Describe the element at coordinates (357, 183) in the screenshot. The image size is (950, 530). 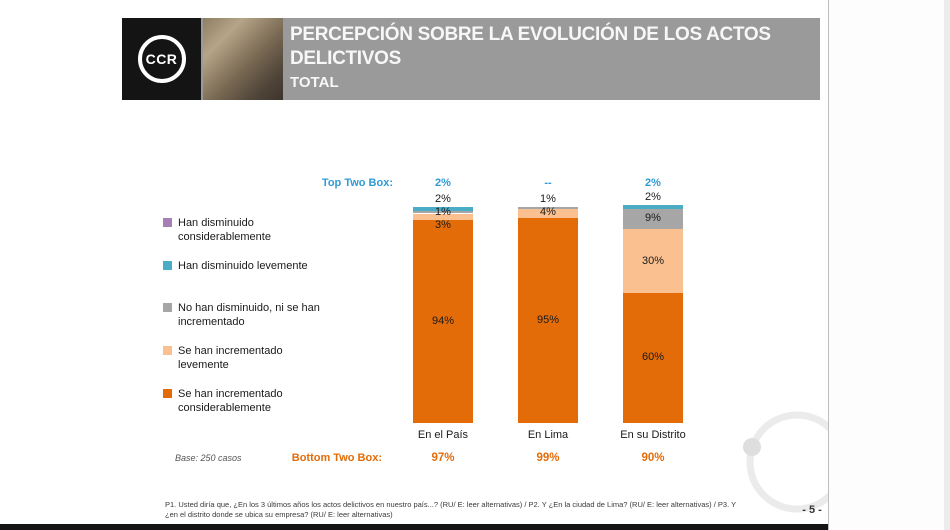
I see `top-two-box-label: Top Two Box:` at that location.